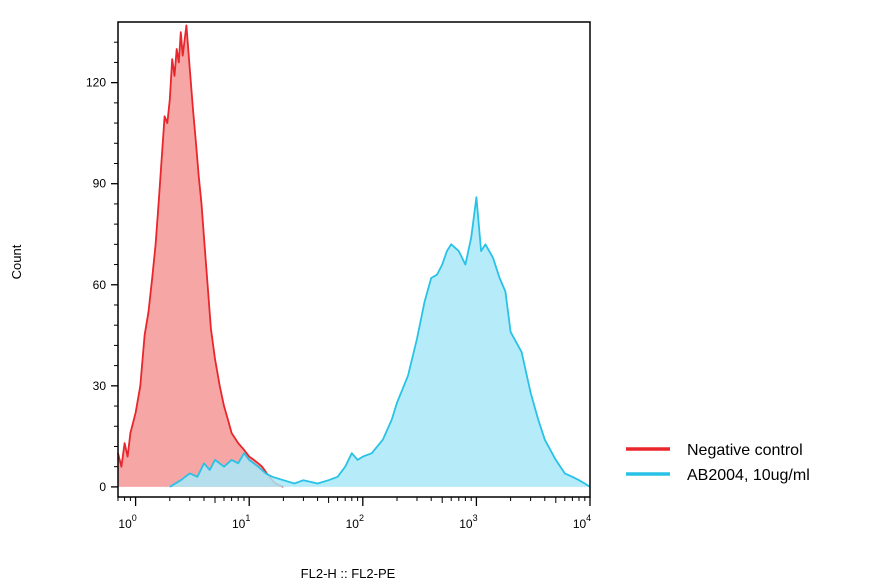 This screenshot has height=584, width=871. I want to click on y-axis-label: Count, so click(16, 261).